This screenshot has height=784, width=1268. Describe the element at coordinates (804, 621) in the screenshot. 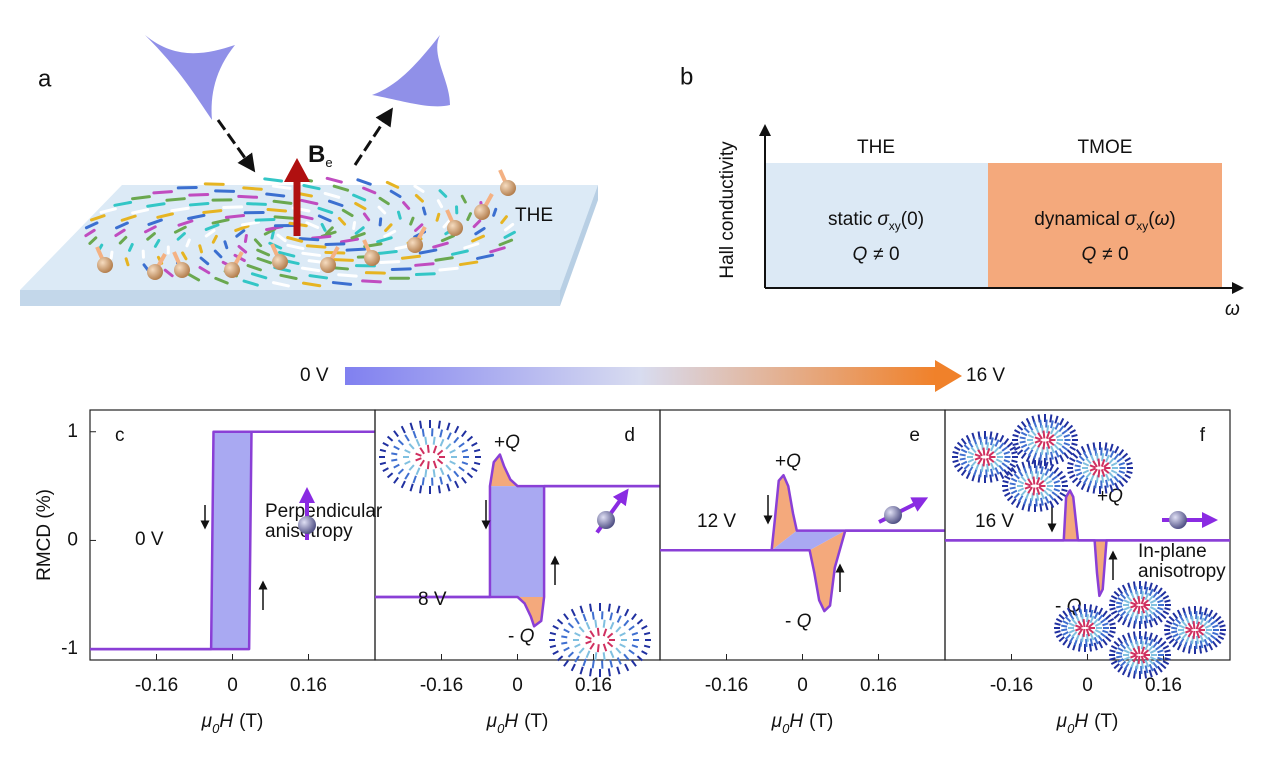

I see `charge-symbol: Q` at that location.